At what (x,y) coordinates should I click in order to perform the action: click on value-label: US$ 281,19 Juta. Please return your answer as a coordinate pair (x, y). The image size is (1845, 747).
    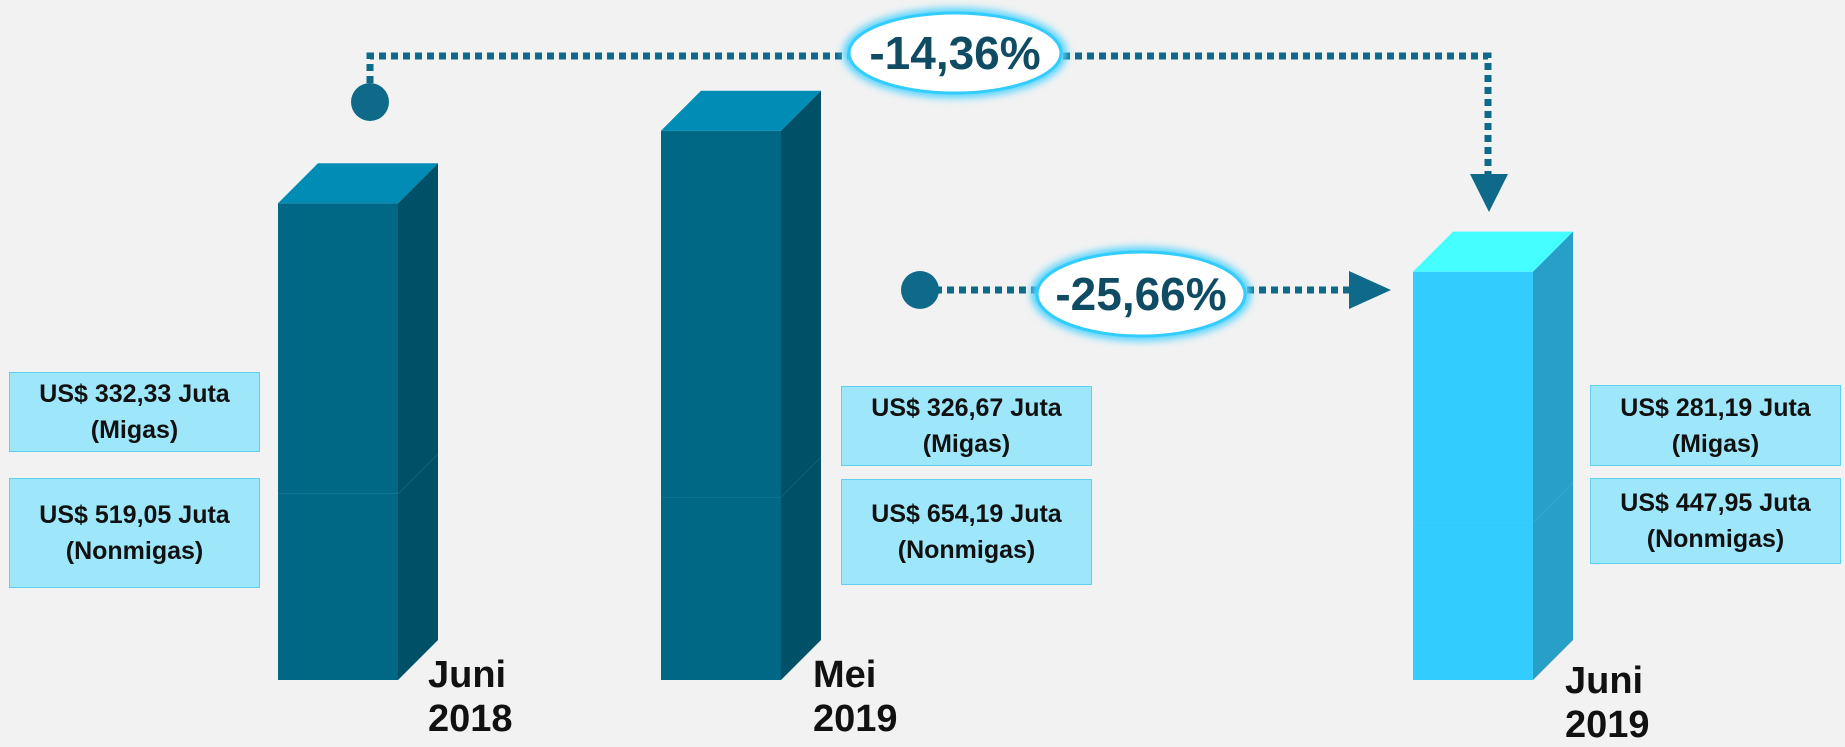
    Looking at the image, I should click on (1715, 407).